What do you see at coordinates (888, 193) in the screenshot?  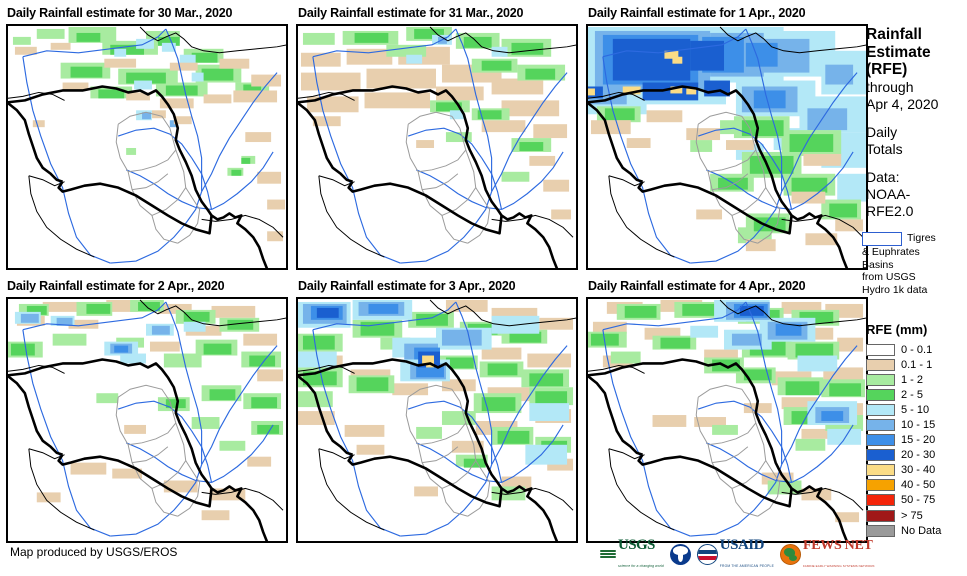 I see `data-source-line2: NOAA-` at bounding box center [888, 193].